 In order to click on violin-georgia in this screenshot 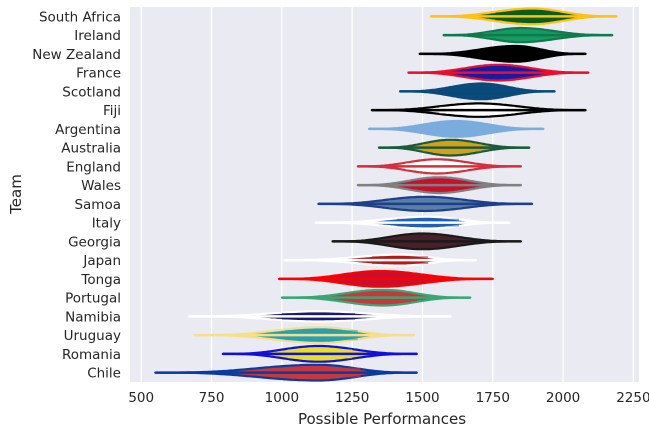, I will do `click(426, 241)`.